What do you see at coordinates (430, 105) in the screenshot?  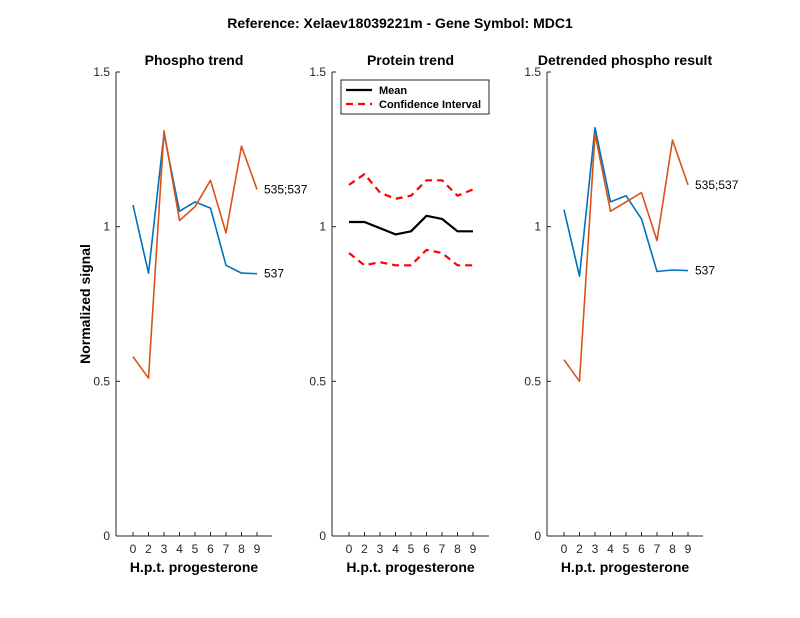 I see `legend-label: Confidence Interval` at bounding box center [430, 105].